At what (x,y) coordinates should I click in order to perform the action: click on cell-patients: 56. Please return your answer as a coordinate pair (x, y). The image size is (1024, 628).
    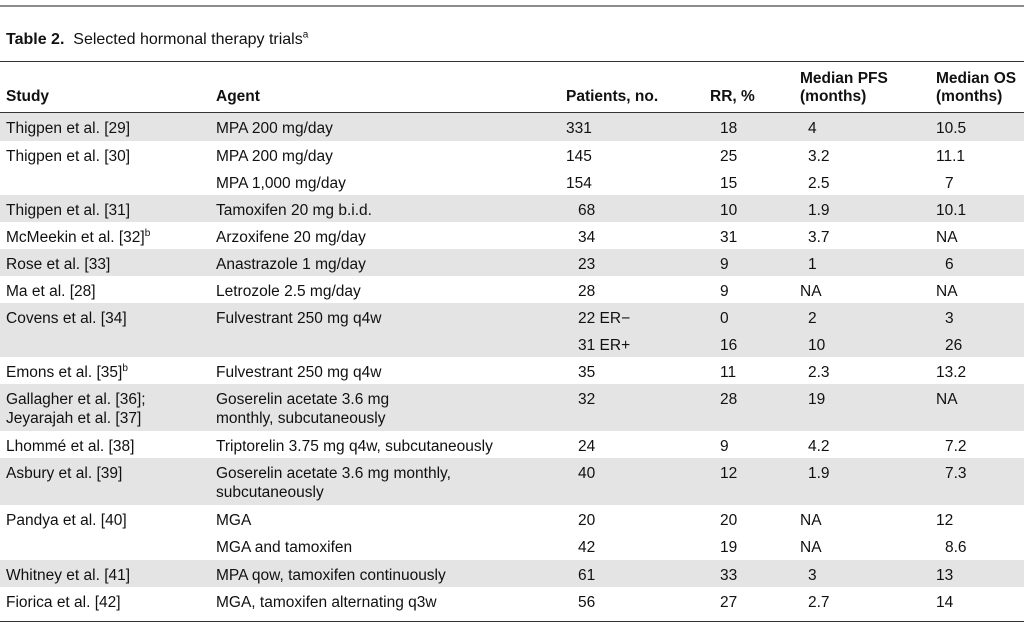
    Looking at the image, I should click on (586, 602).